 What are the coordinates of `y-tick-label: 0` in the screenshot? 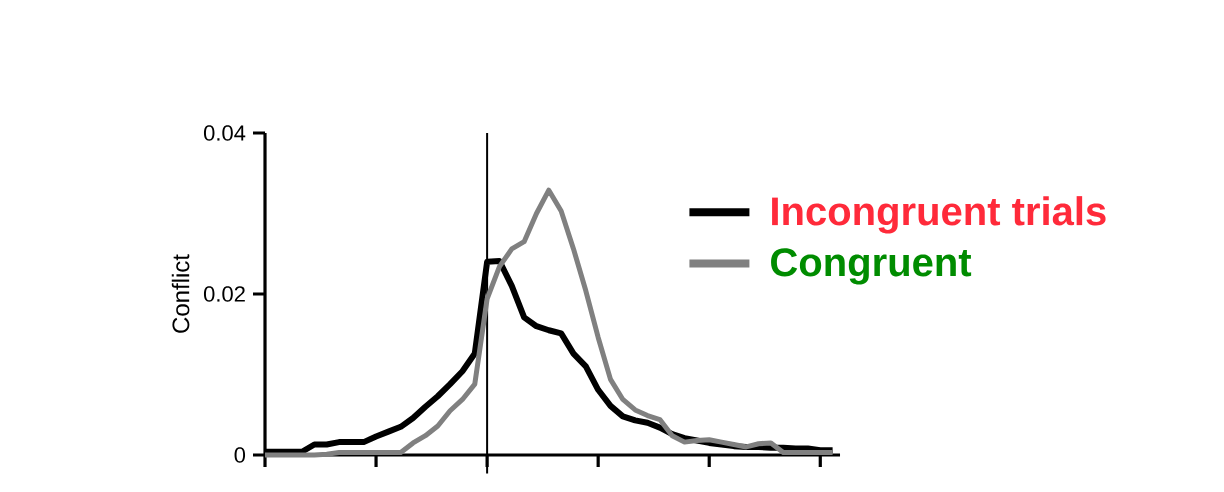 It's located at (240, 455).